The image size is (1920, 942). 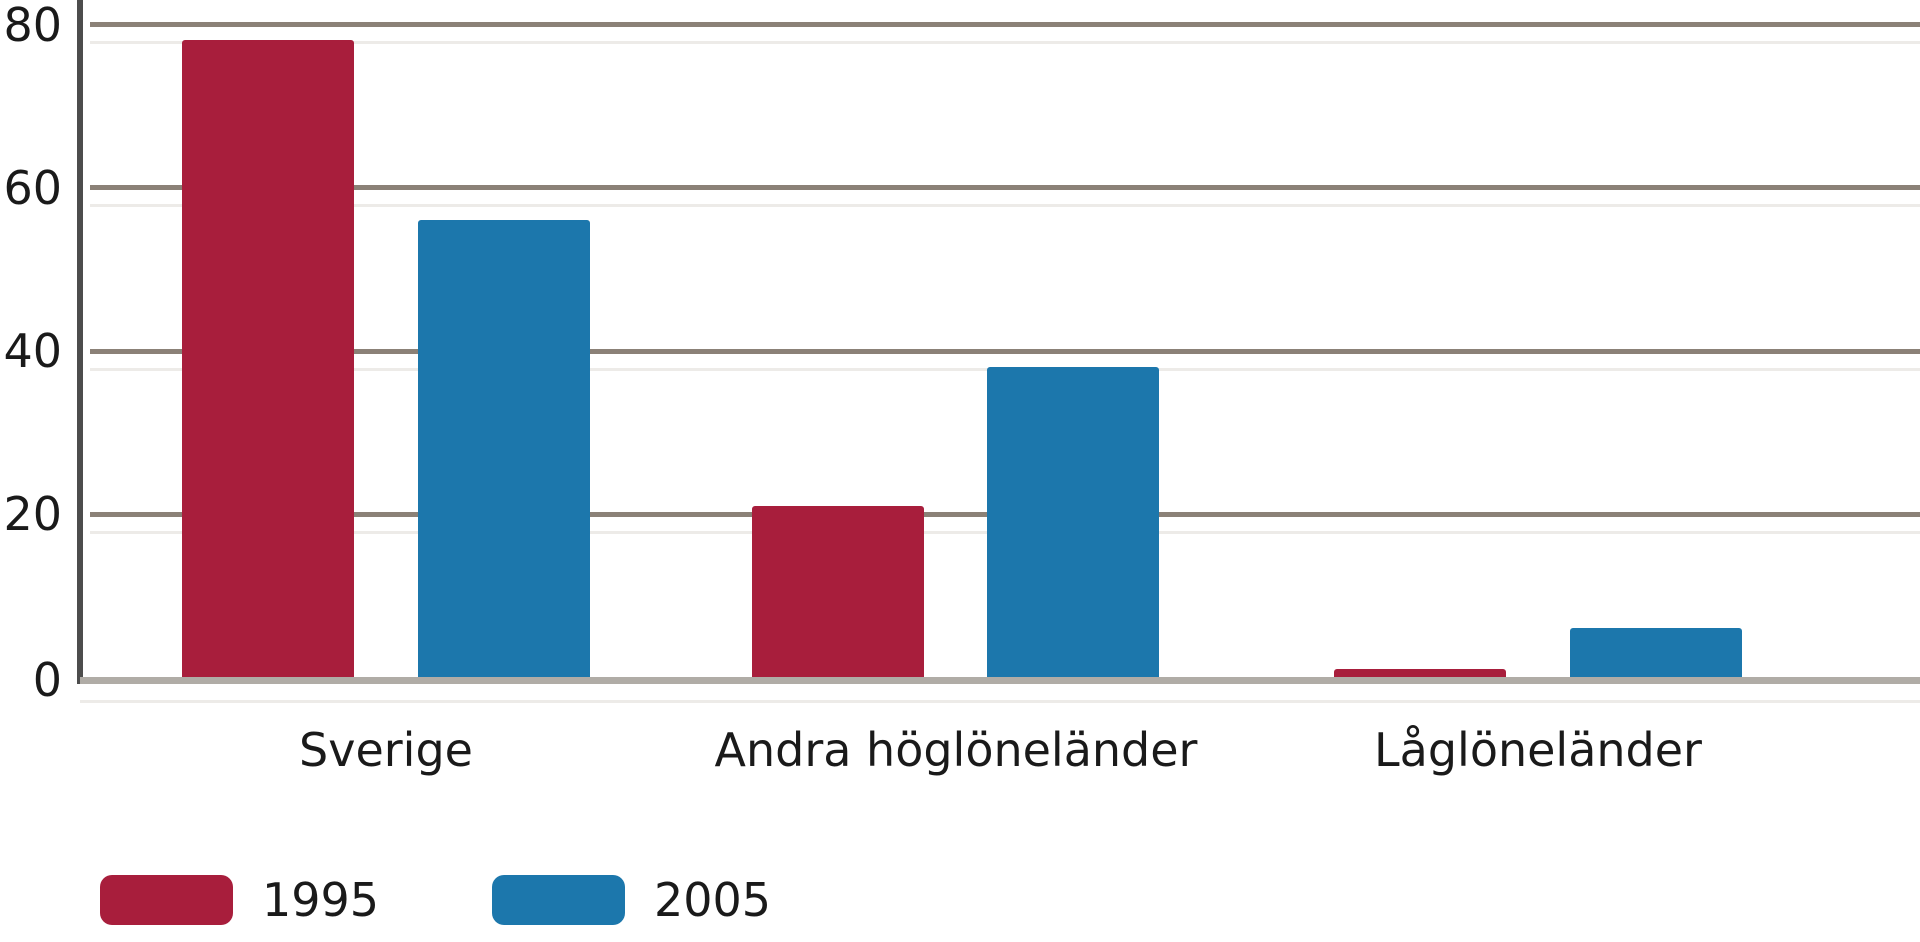 I want to click on bar-2005-Andra höglöneländer, so click(x=1073, y=522).